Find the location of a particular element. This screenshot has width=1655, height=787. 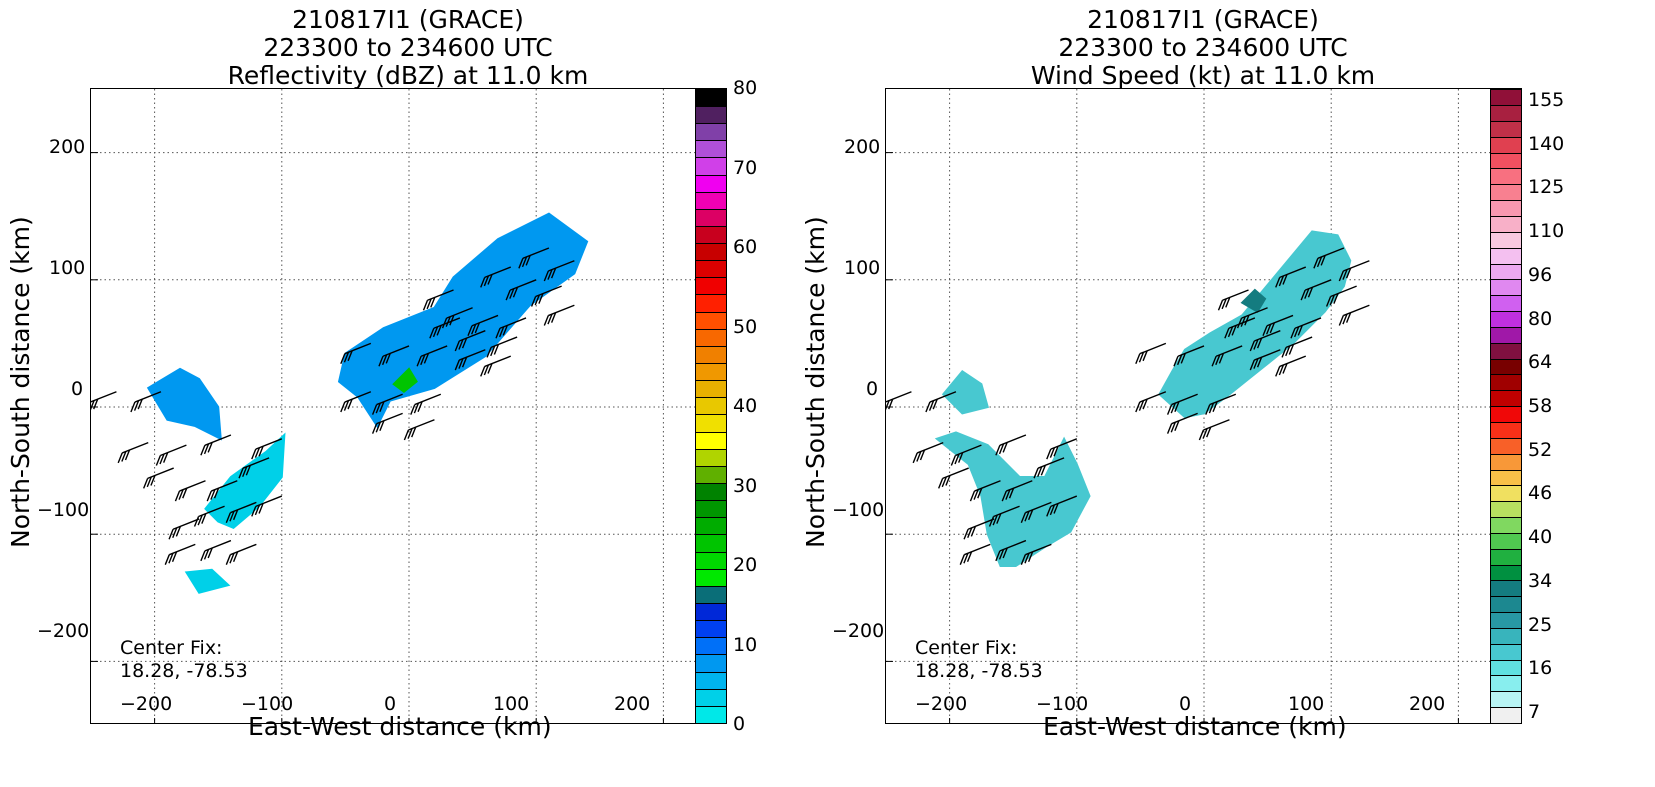

colorbar-tick-label: 10 is located at coordinates (745, 644).